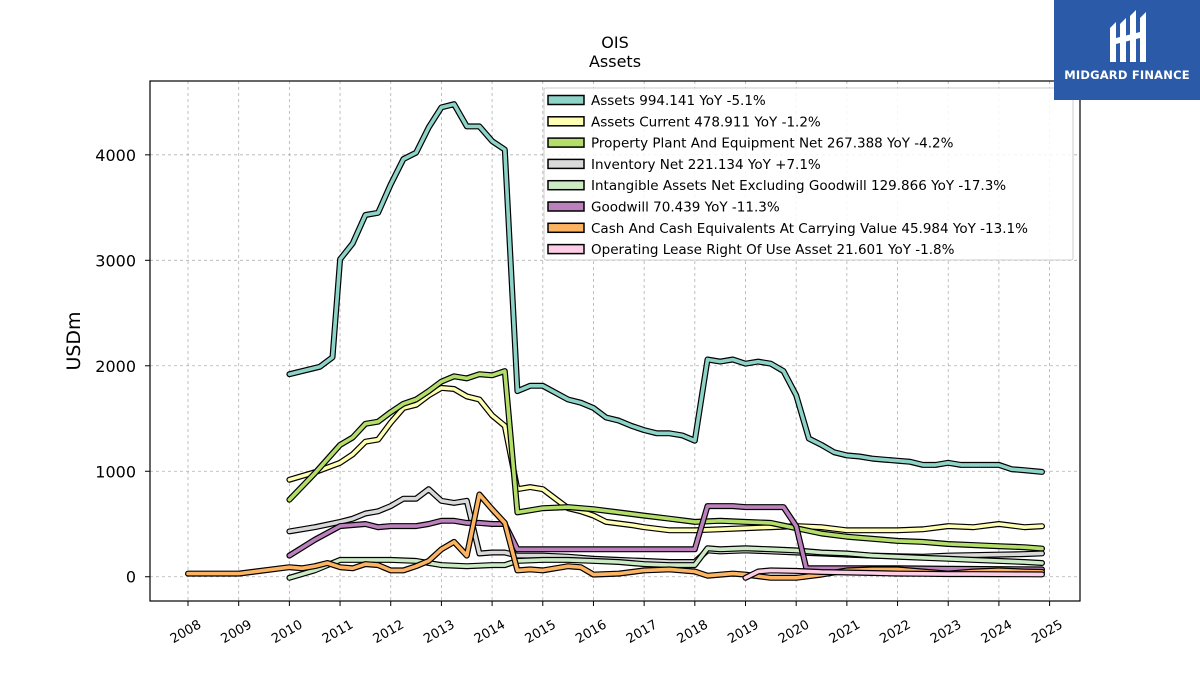 The width and height of the screenshot is (1200, 675). I want to click on y-axis: 0 1000 2000 3000 4000, so click(122, 366).